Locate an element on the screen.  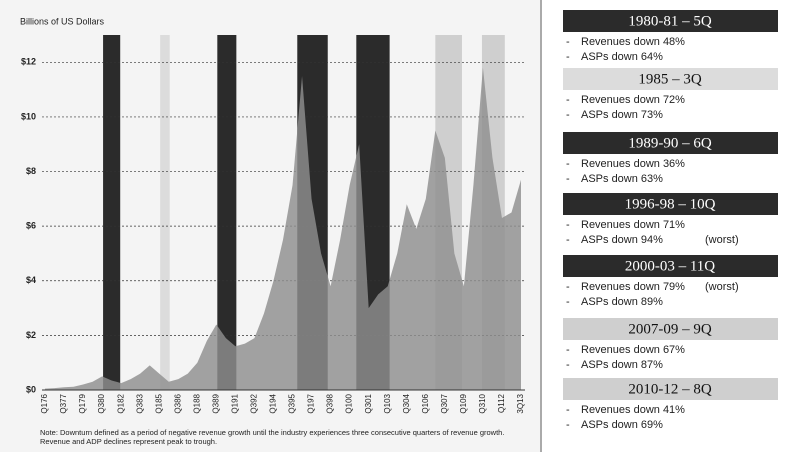
panel-item: Revenues down 72% is located at coordinates (633, 100).